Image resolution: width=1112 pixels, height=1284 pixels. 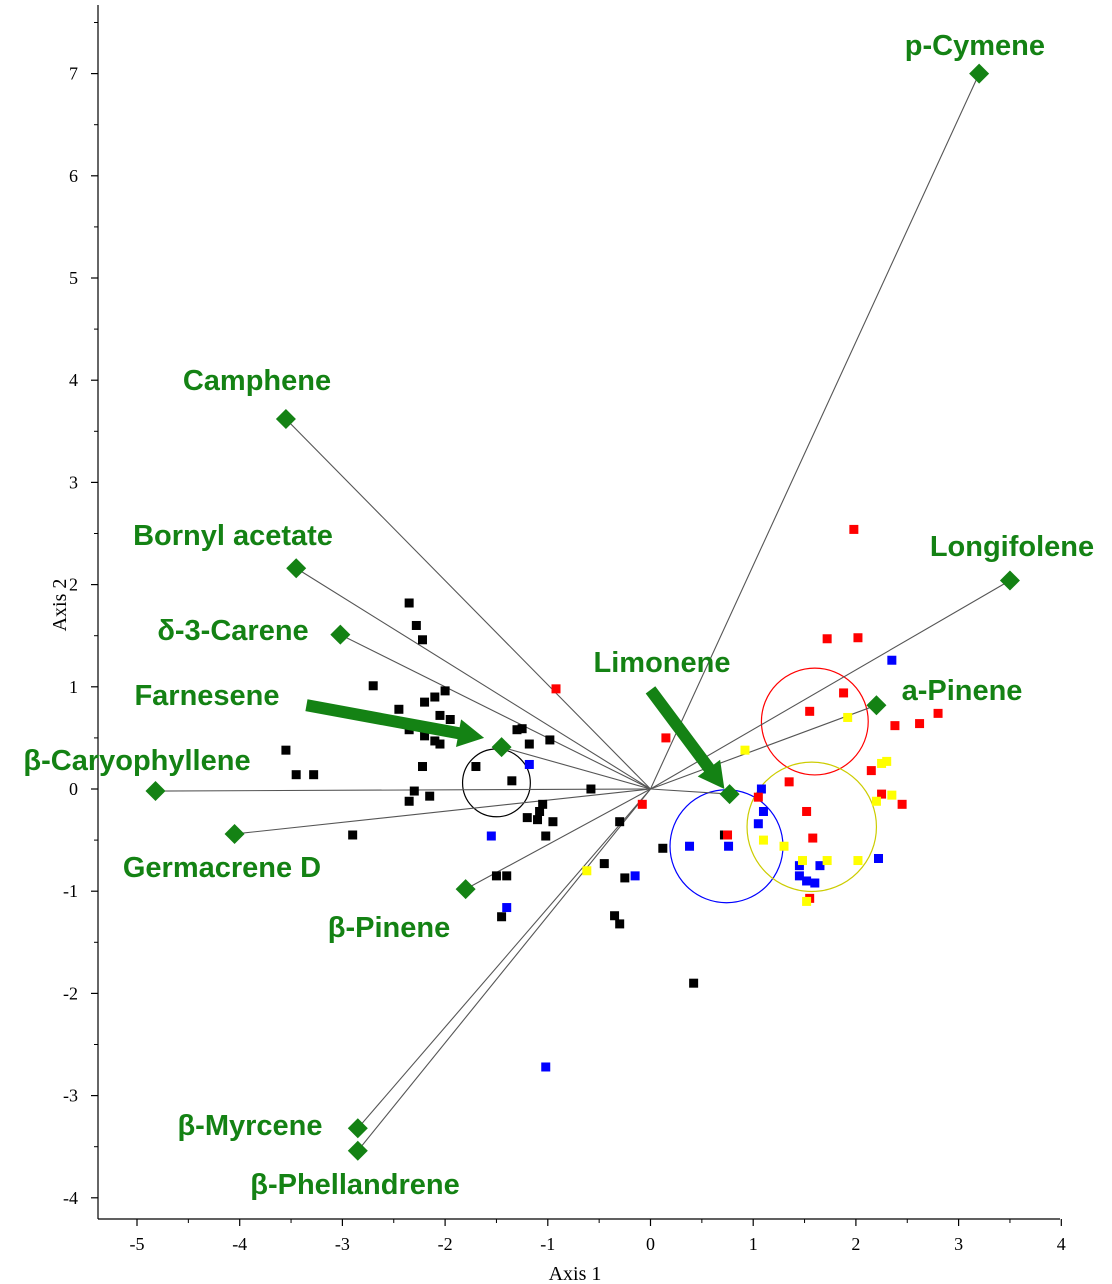 I want to click on x-tick-label: 2, so click(x=855, y=1244).